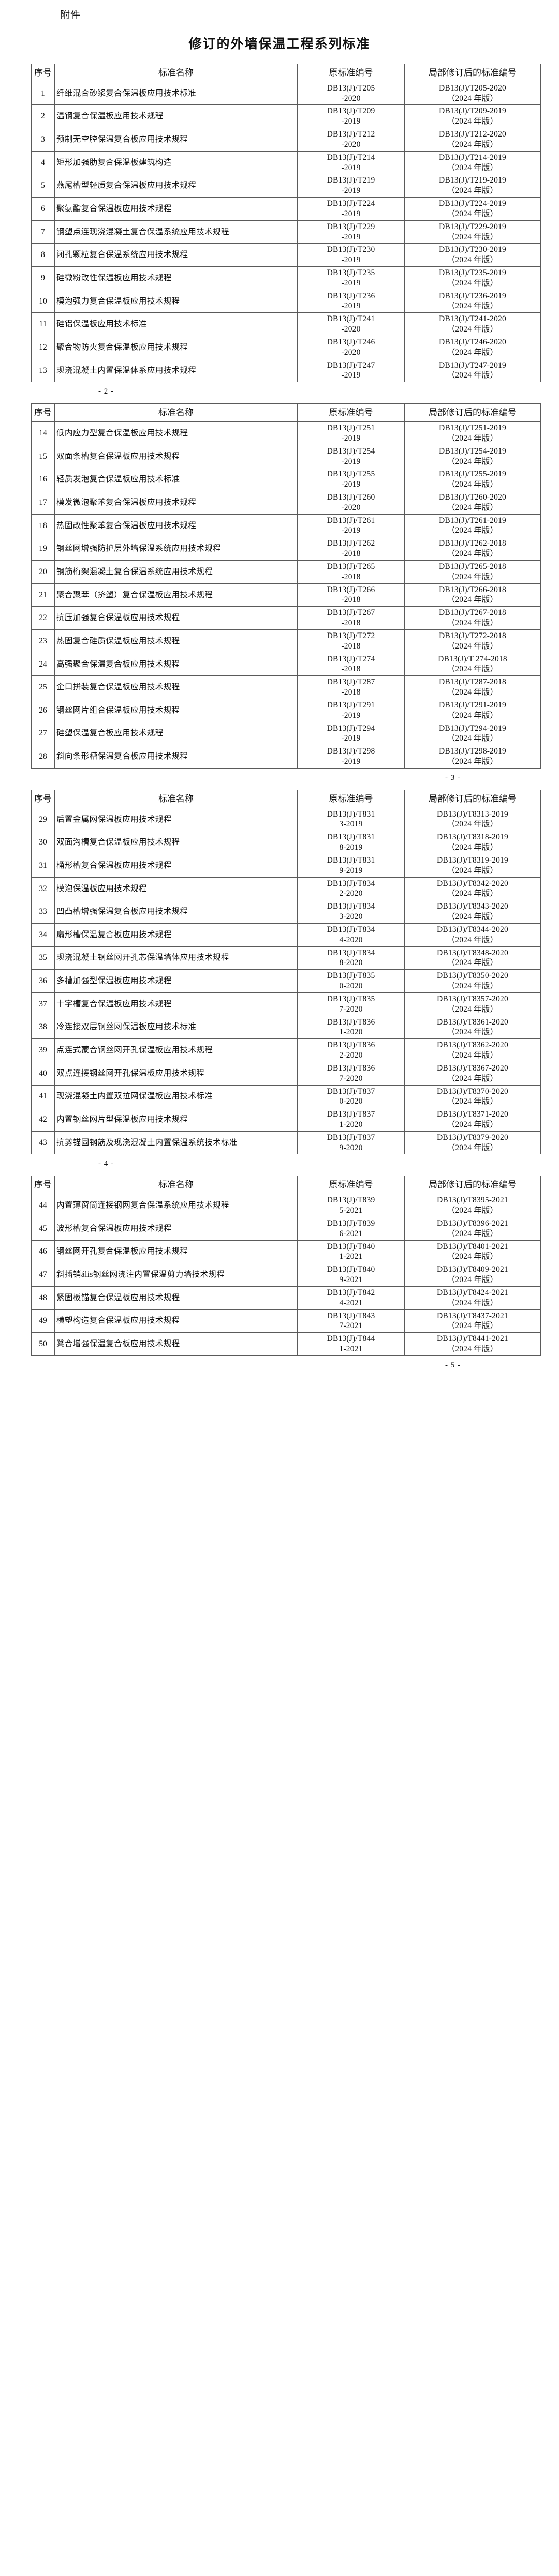 The width and height of the screenshot is (559, 2576). I want to click on cell-old-code: DB13(J)/T836 7-2020, so click(351, 1073).